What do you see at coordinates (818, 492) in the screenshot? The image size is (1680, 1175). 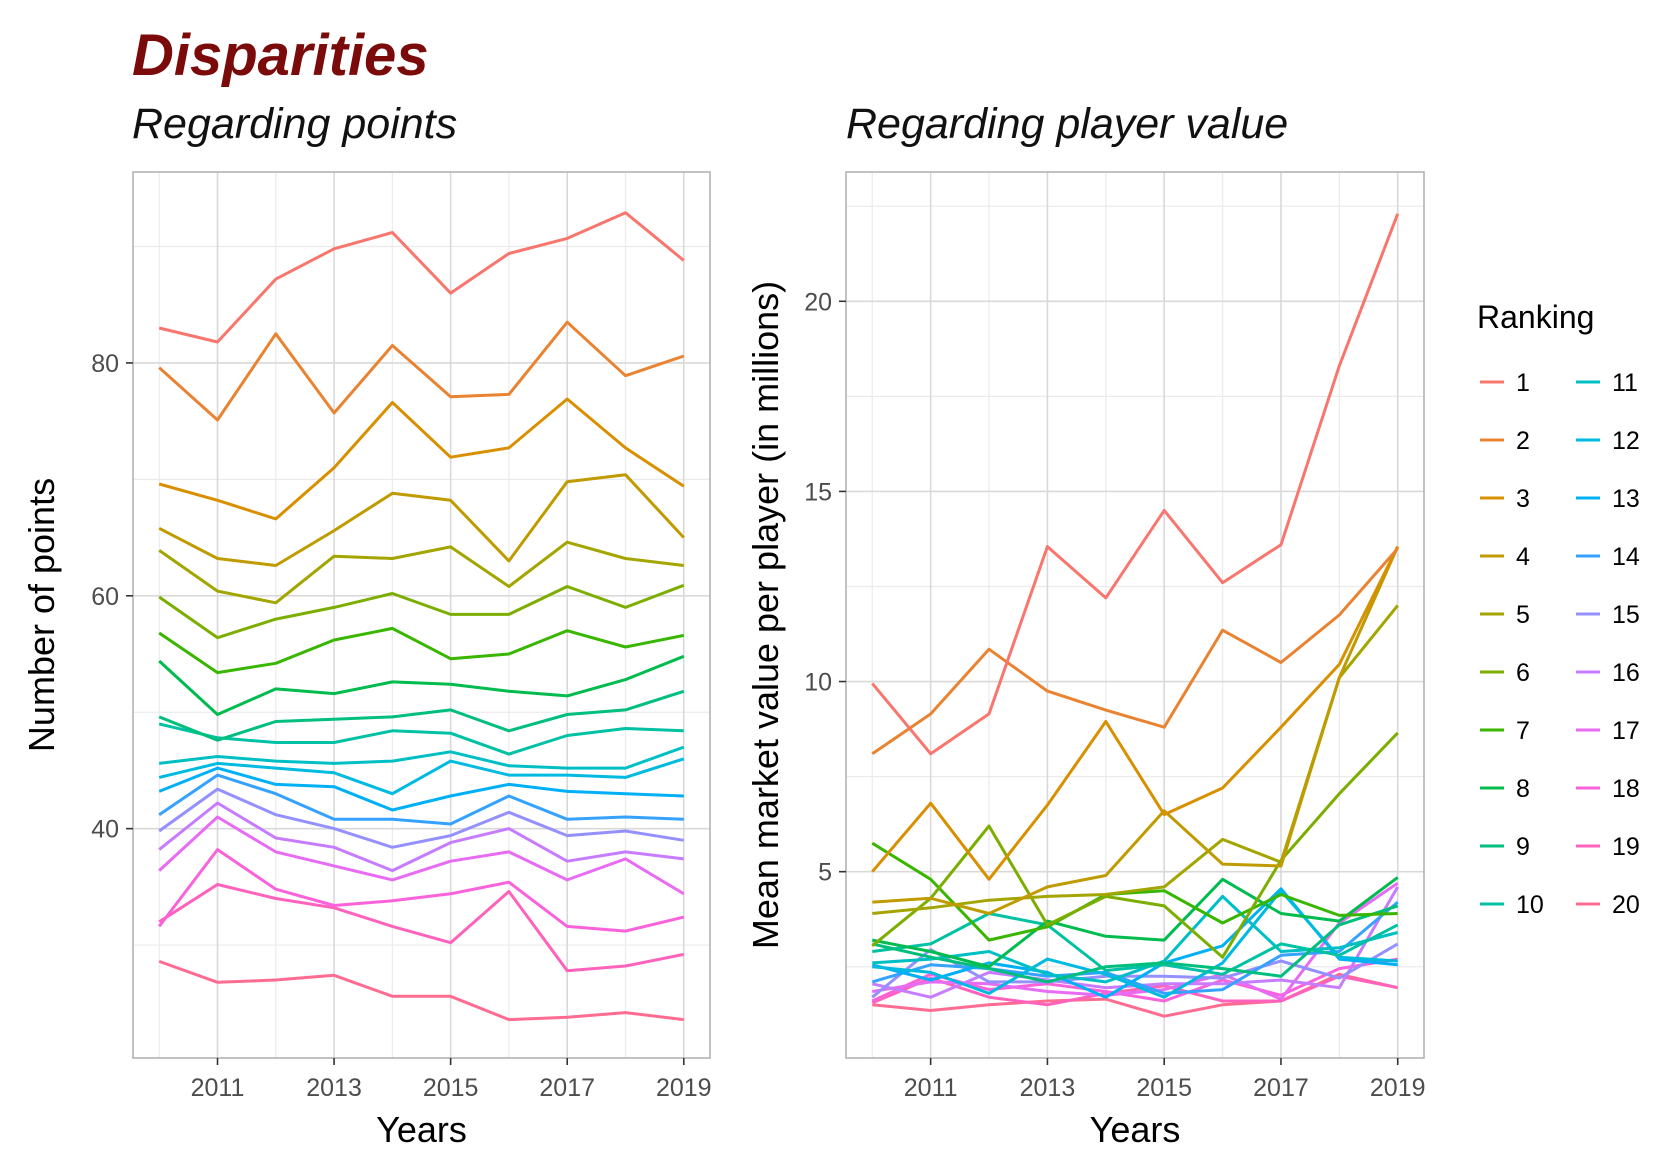 I see `y-tick-label: 15` at bounding box center [818, 492].